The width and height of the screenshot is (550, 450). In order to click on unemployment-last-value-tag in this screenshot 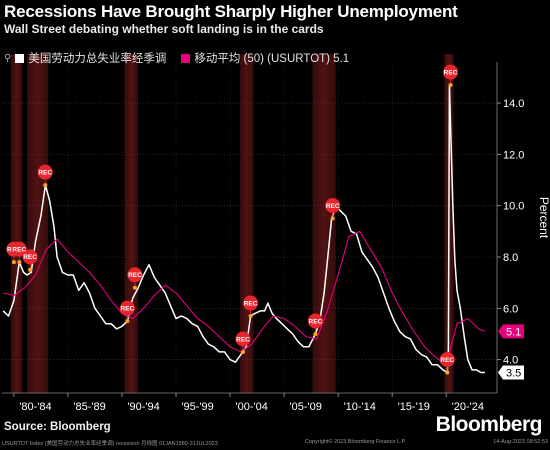, I will do `click(511, 372)`.